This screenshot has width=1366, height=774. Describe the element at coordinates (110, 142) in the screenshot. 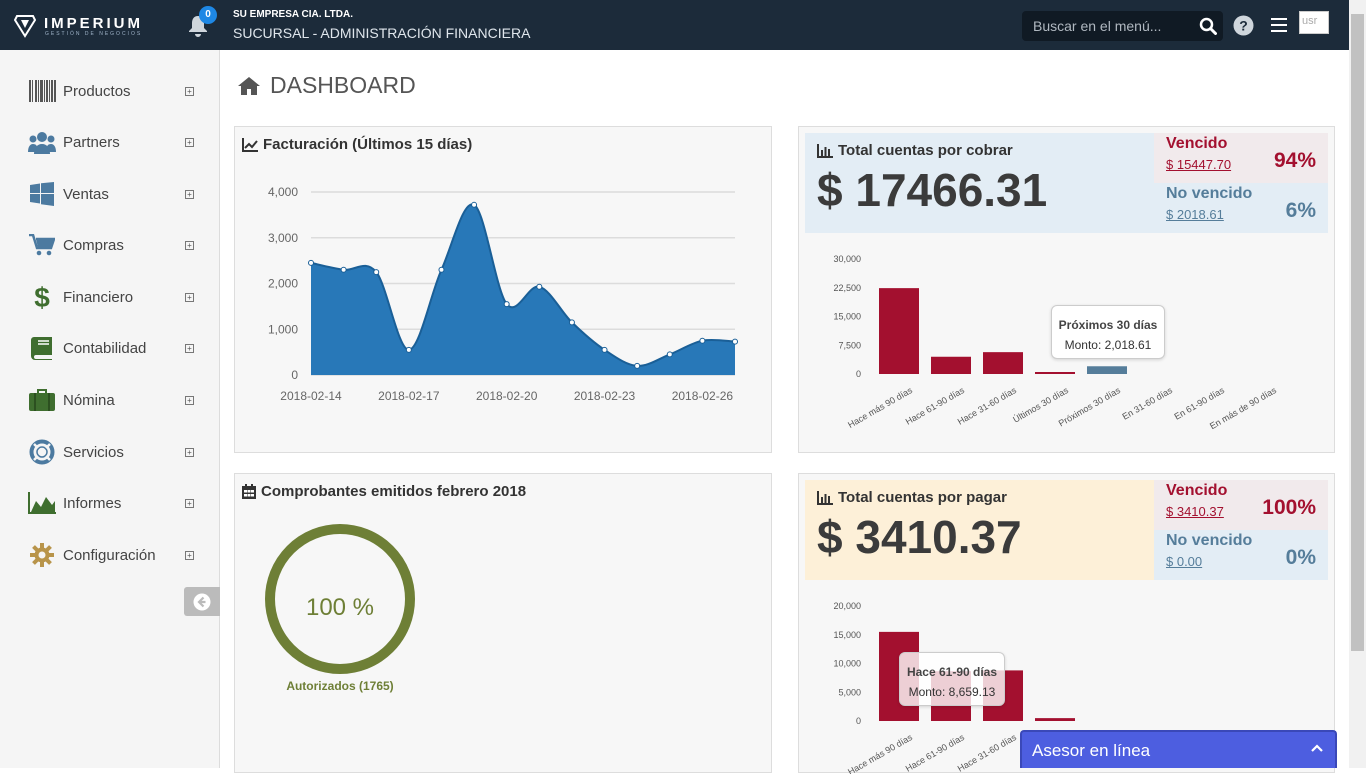

I see `sidebar-item-partners: Partners +` at that location.